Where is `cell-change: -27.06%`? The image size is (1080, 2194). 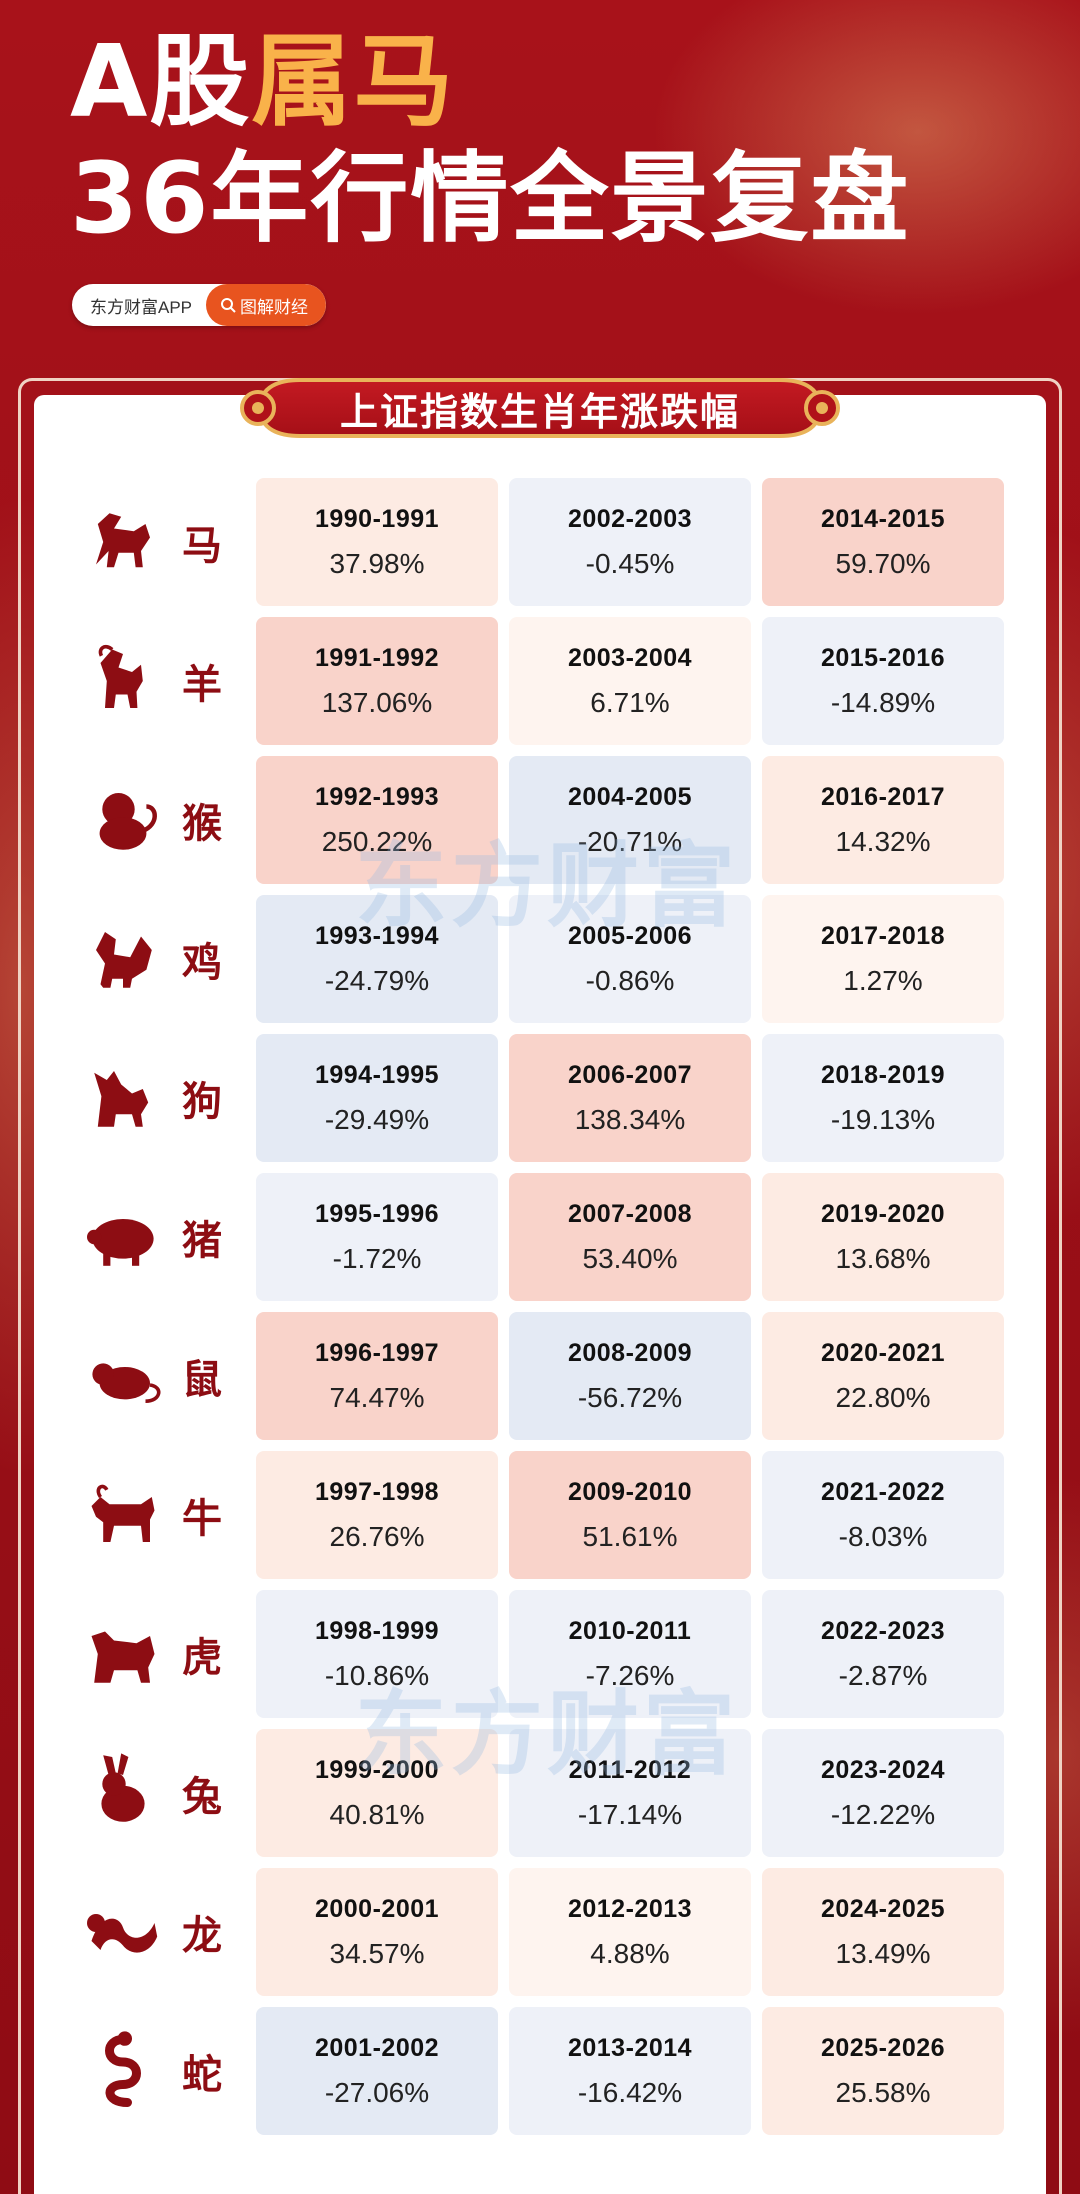 cell-change: -27.06% is located at coordinates (377, 2092).